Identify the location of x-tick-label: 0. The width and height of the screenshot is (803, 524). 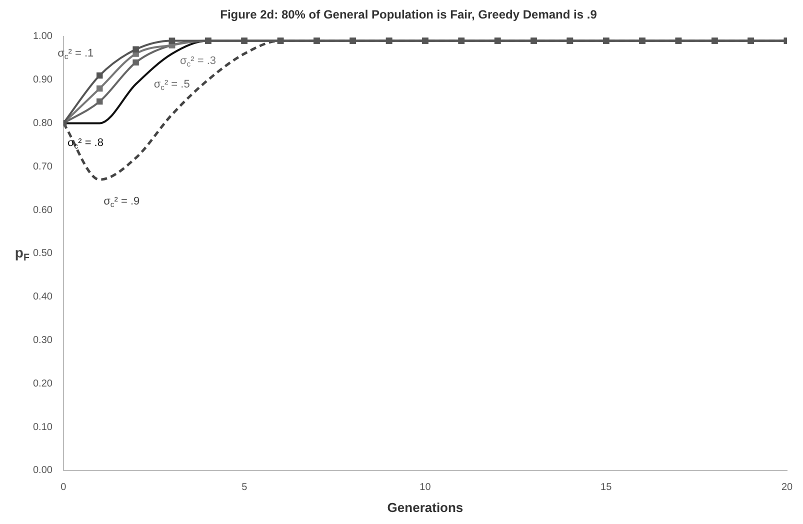
(63, 488).